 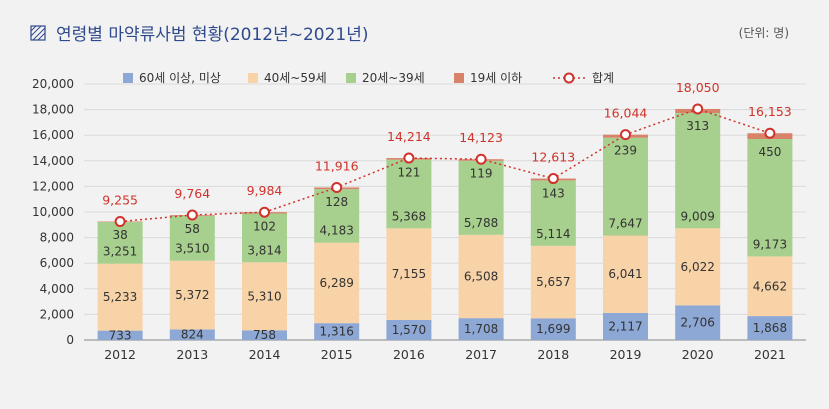 I want to click on label-60-plus: 1,708, so click(x=481, y=329).